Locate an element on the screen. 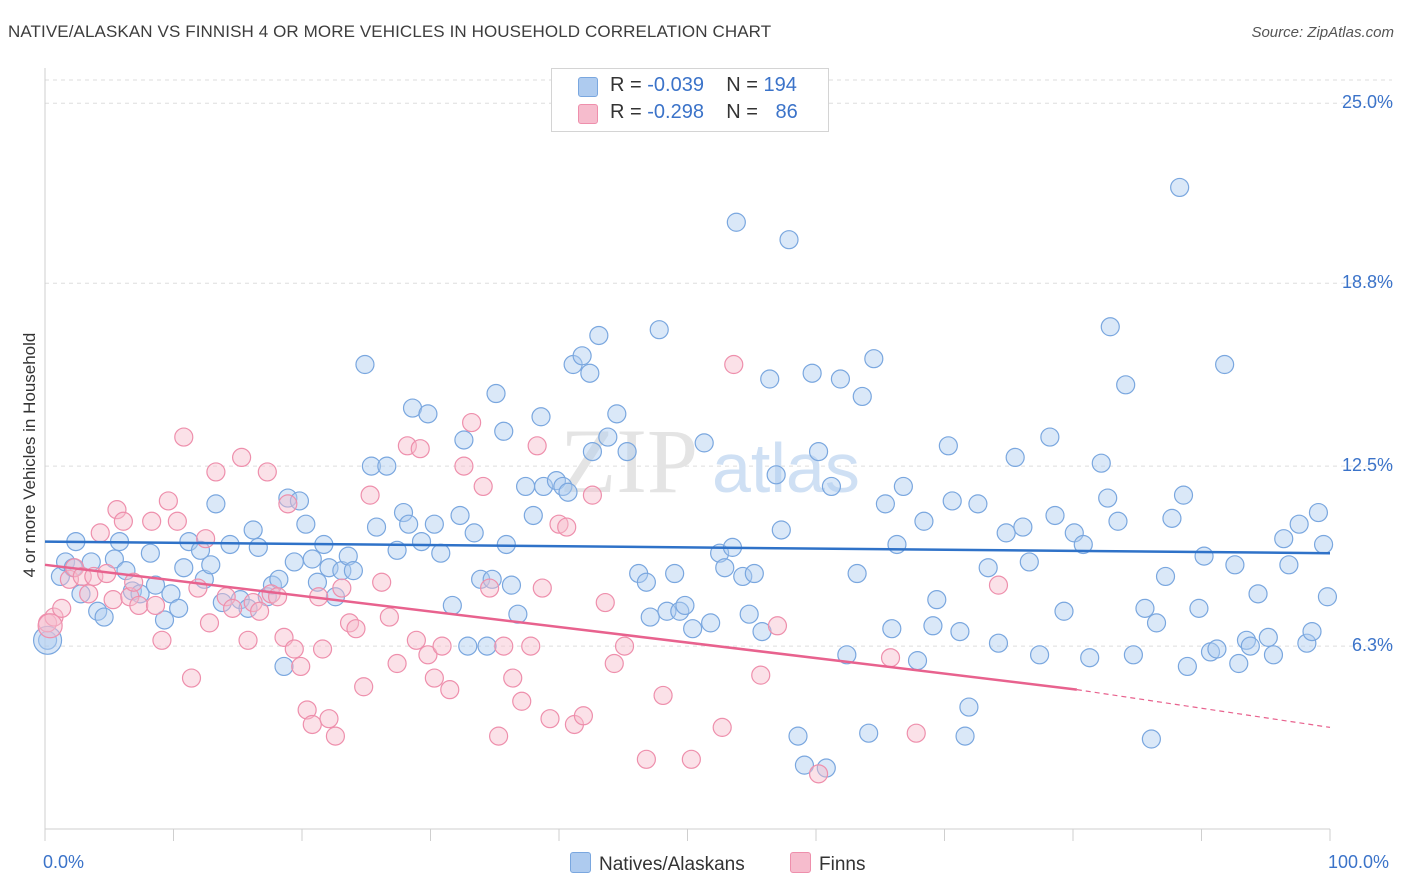 Image resolution: width=1406 pixels, height=892 pixels. bottom-legend-natives: Natives/Alaskans is located at coordinates (657, 864).